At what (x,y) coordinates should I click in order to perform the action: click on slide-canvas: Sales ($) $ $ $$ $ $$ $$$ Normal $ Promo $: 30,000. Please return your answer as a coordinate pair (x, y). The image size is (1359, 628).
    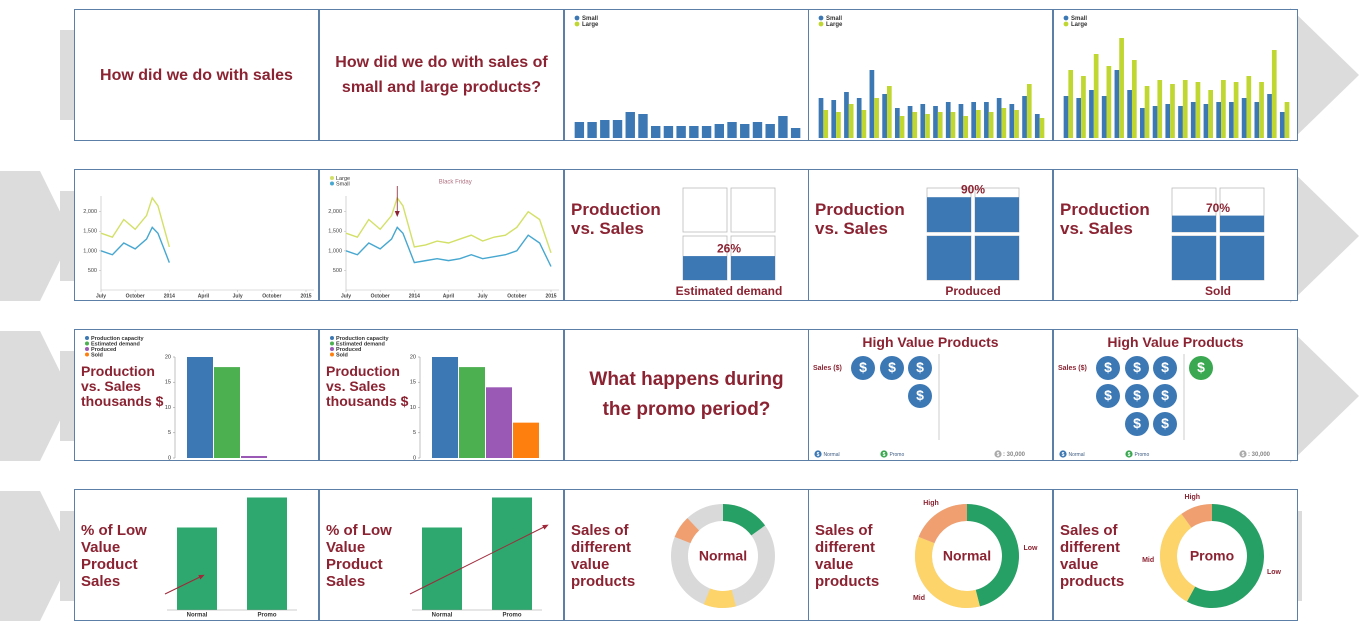
    Looking at the image, I should click on (1164, 406).